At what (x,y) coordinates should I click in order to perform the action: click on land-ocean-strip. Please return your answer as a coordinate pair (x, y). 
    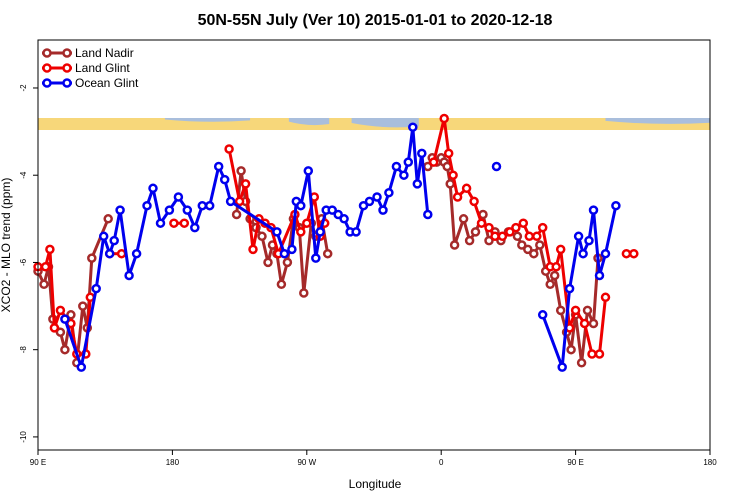
    Looking at the image, I should click on (374, 124).